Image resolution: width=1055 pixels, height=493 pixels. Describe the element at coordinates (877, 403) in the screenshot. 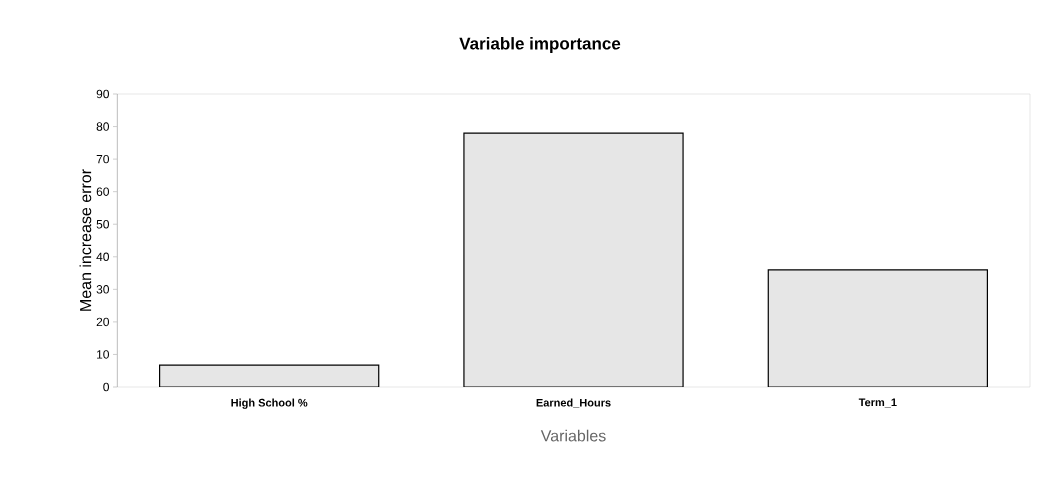

I see `x-tick-label: Term_1` at that location.